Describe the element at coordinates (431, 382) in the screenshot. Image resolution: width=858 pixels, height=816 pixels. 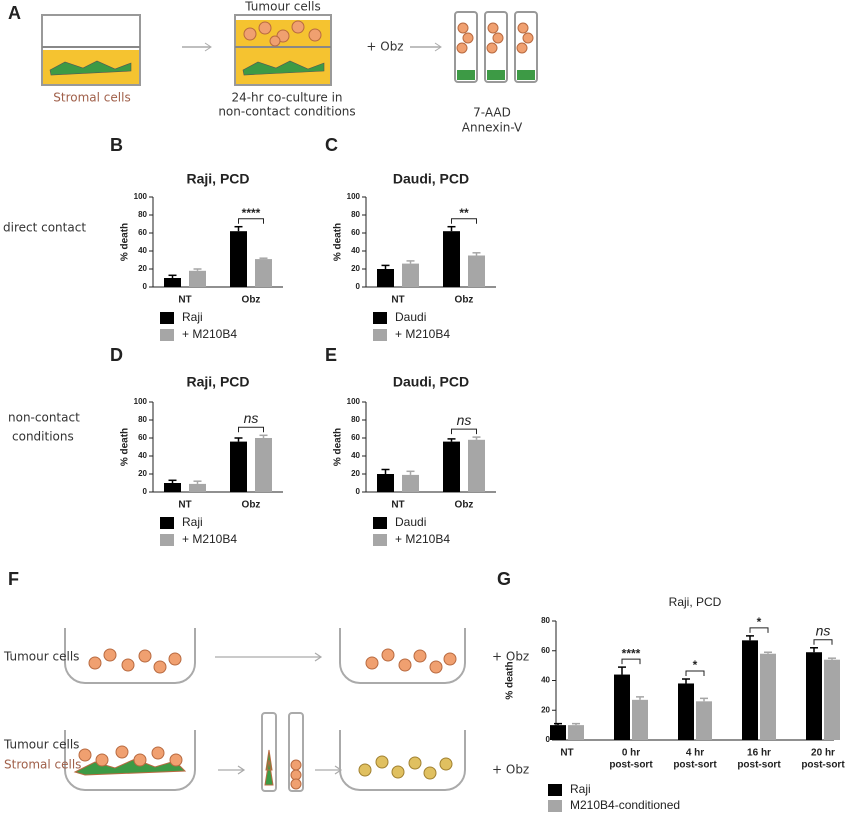
I see `chart-title: Daudi, PCD` at that location.